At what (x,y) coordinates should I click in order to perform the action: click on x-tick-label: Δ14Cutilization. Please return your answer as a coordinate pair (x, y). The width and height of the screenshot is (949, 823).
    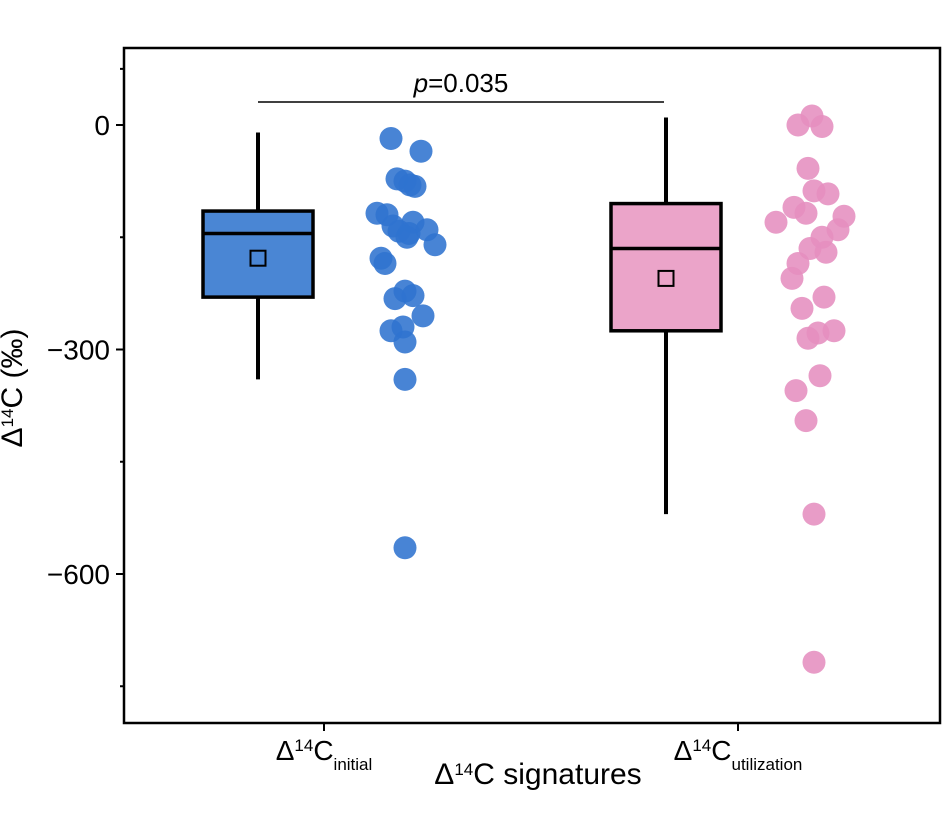
    Looking at the image, I should click on (738, 754).